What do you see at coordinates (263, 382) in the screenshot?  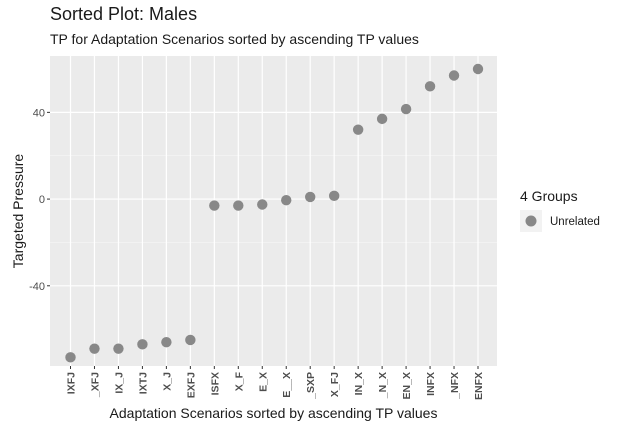 I see `x-tick-label: E_X` at bounding box center [263, 382].